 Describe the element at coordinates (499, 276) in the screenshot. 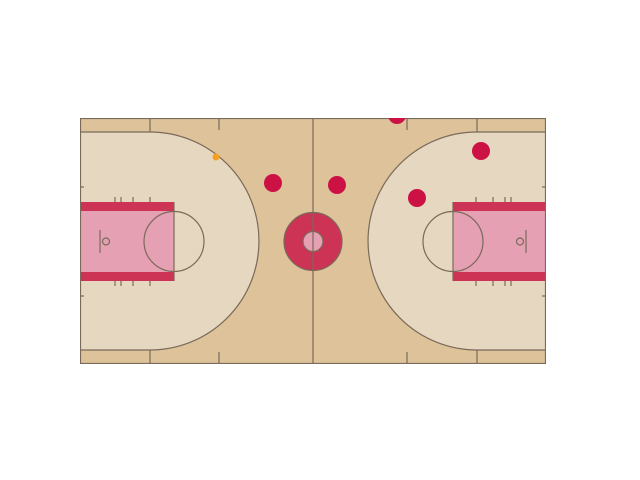

I see `right-paint-stripe-bottom` at that location.